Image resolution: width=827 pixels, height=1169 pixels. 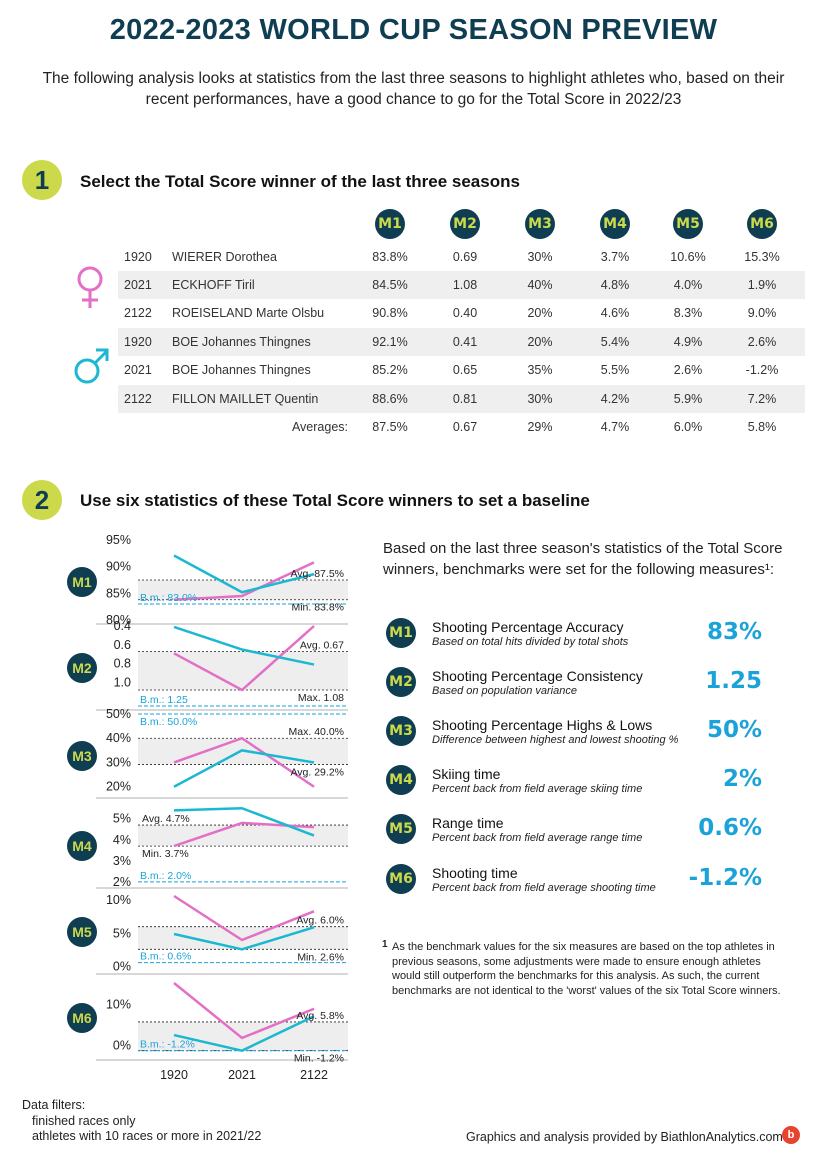 I want to click on benchmark-label: B.m.: 83.0%, so click(x=168, y=598).